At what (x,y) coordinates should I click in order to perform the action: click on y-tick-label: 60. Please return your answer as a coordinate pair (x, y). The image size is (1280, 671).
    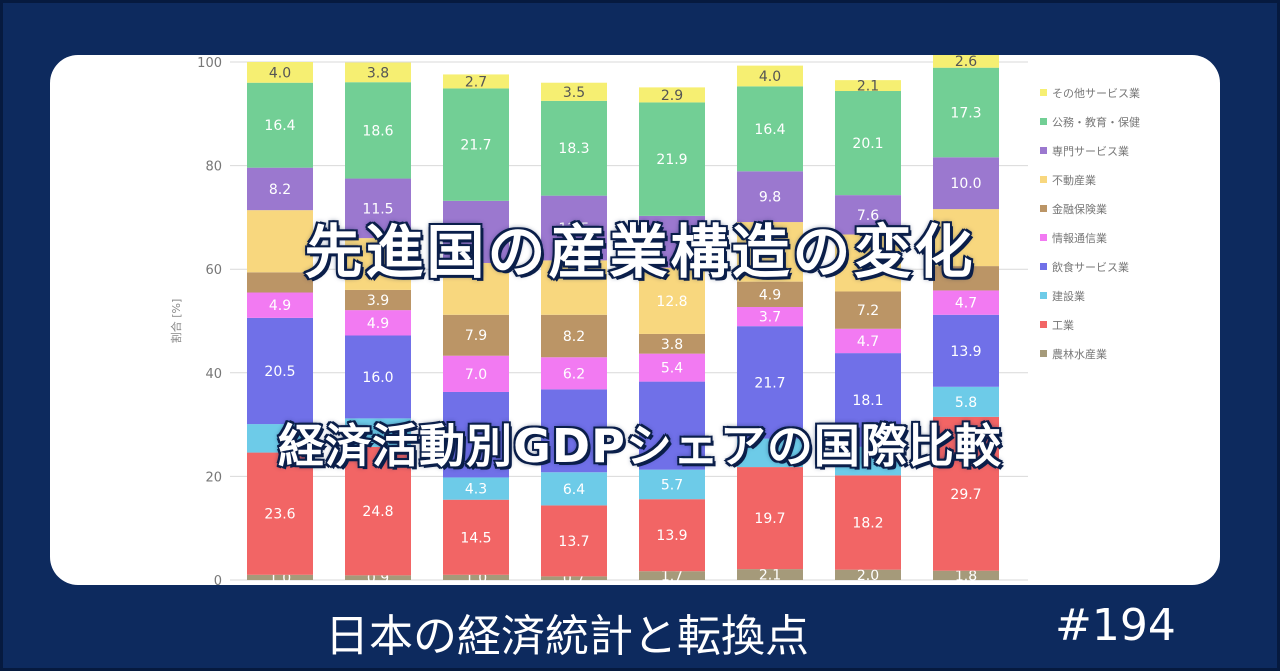
    Looking at the image, I should click on (213, 270).